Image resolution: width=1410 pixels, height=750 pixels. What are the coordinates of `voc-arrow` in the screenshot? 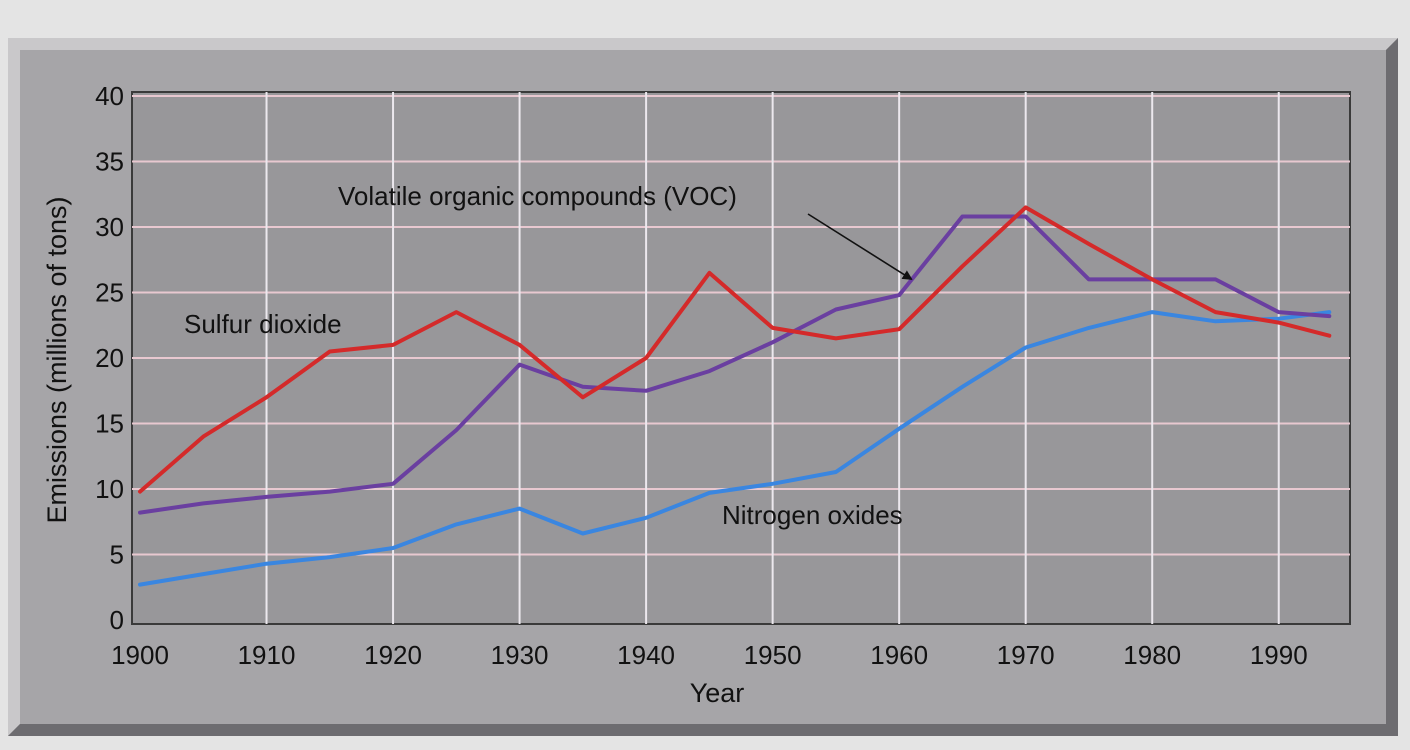 It's located at (860, 247).